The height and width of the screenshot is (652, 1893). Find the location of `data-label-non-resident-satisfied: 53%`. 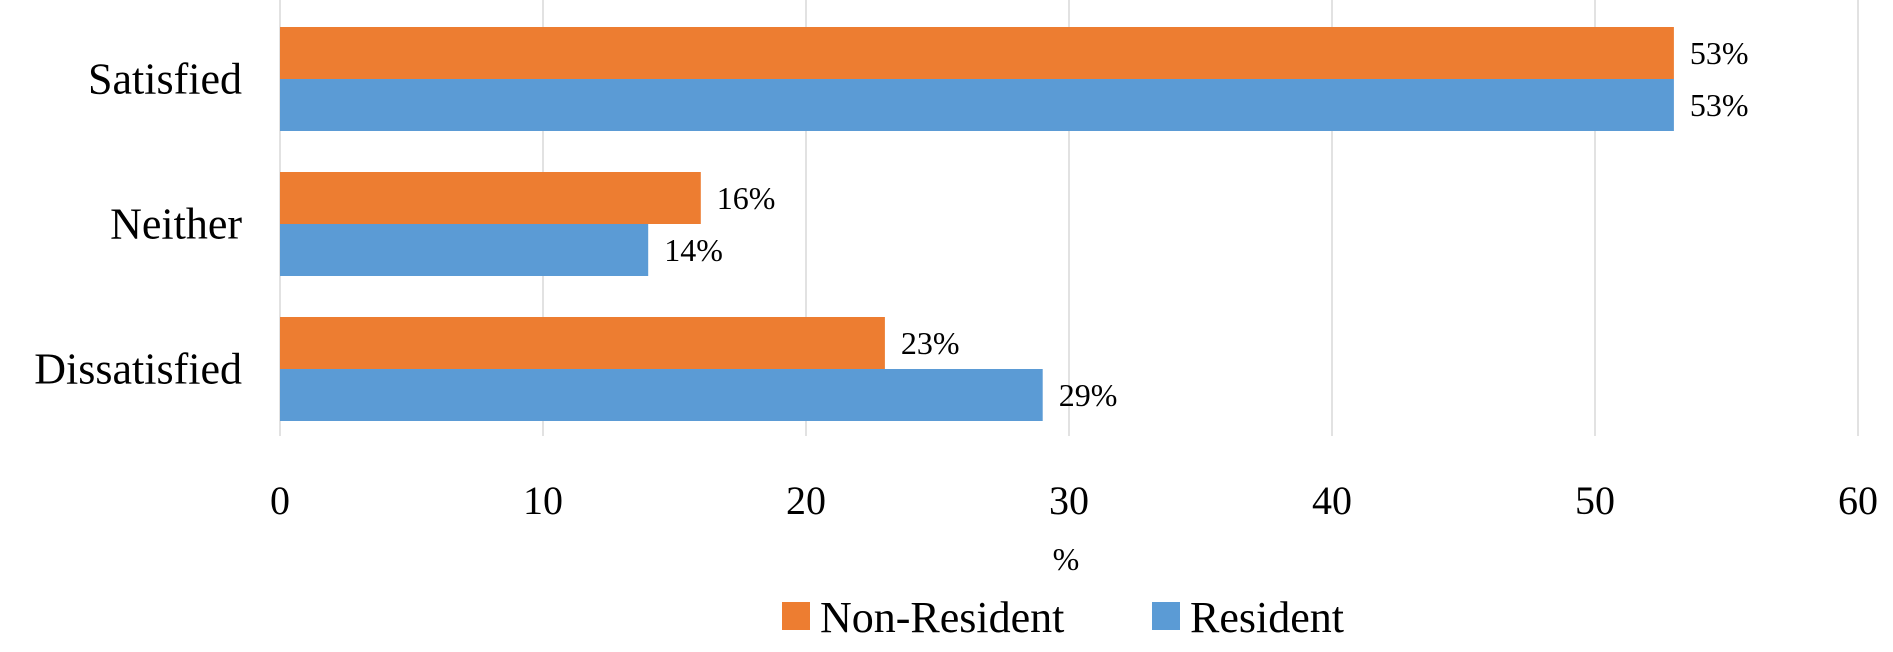

data-label-non-resident-satisfied: 53% is located at coordinates (1719, 53).